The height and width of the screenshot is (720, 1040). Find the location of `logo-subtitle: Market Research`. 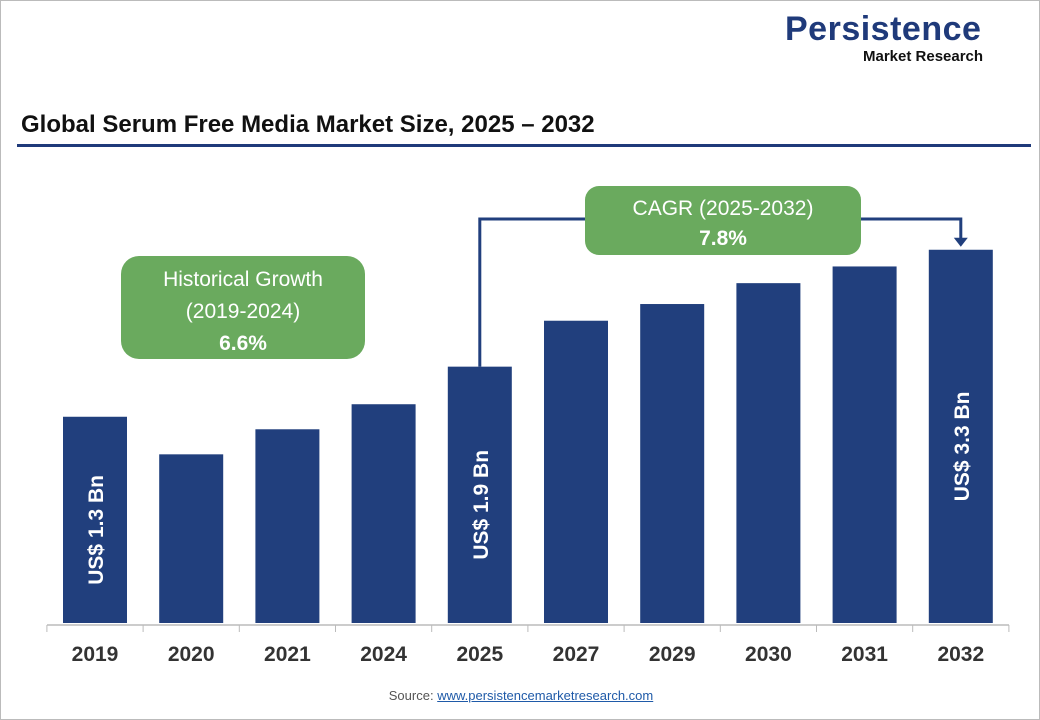

logo-subtitle: Market Research is located at coordinates (923, 56).